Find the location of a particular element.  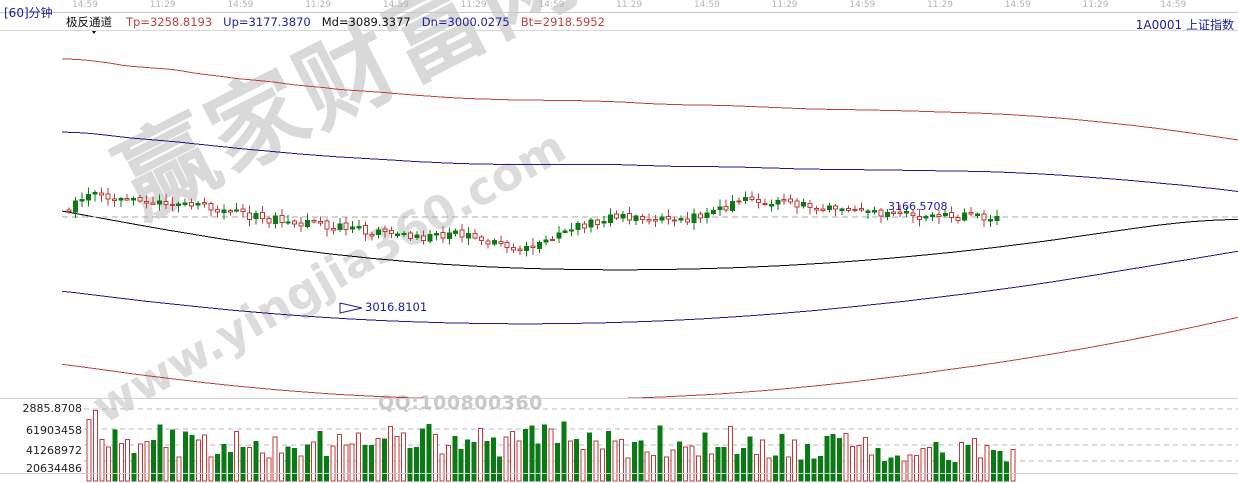

volume-bar-series is located at coordinates (551, 446).